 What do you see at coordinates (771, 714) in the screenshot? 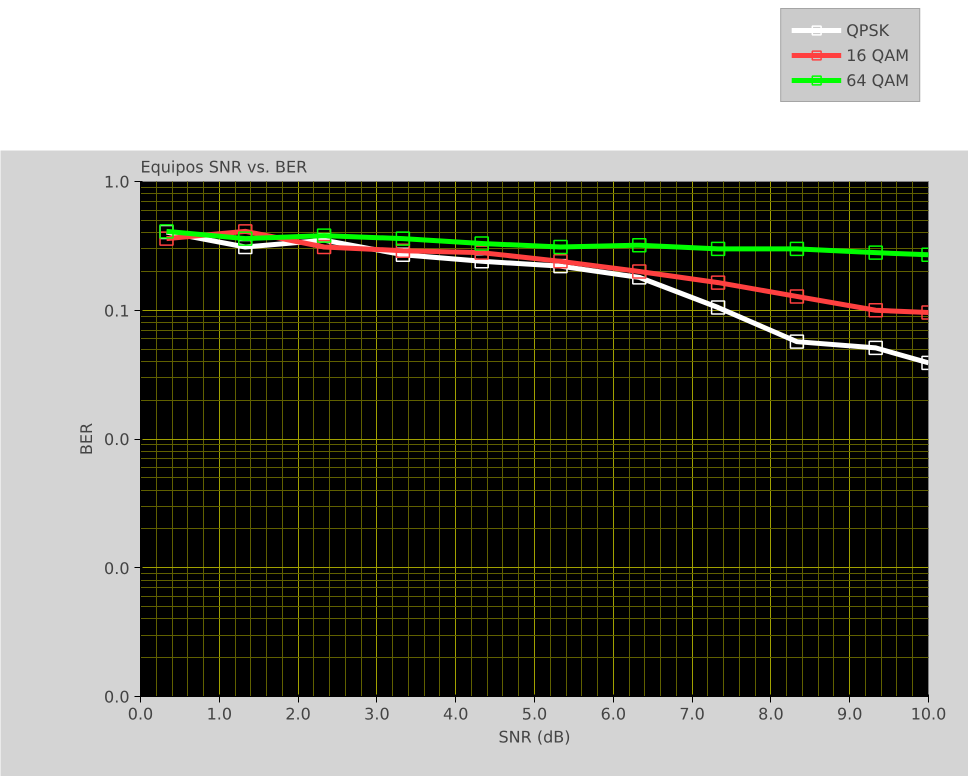
I see `x-tick-label: 8.0` at bounding box center [771, 714].